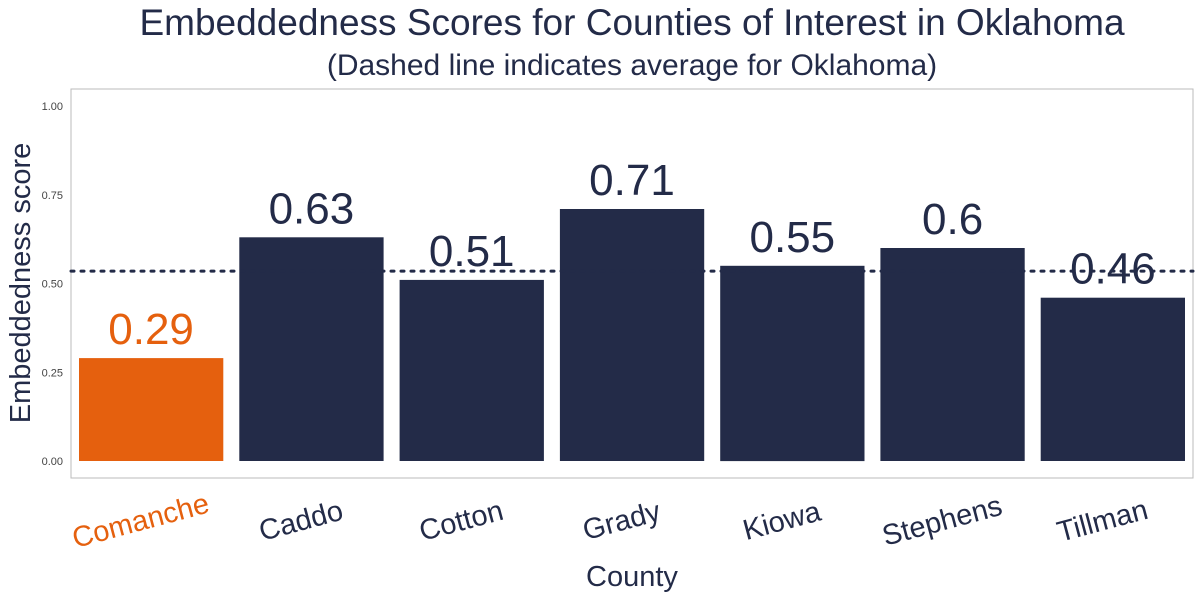 The image size is (1200, 600). I want to click on x-axis-title: County, so click(632, 577).